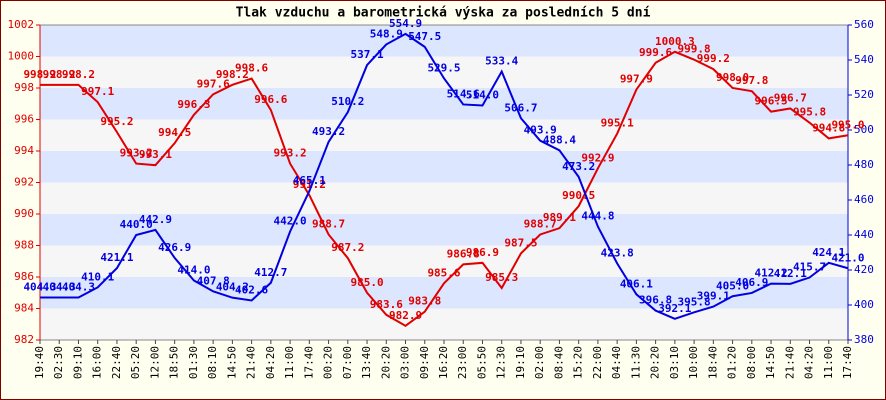 This screenshot has width=886, height=400. I want to click on x-tick-label: 09:40, so click(424, 362).